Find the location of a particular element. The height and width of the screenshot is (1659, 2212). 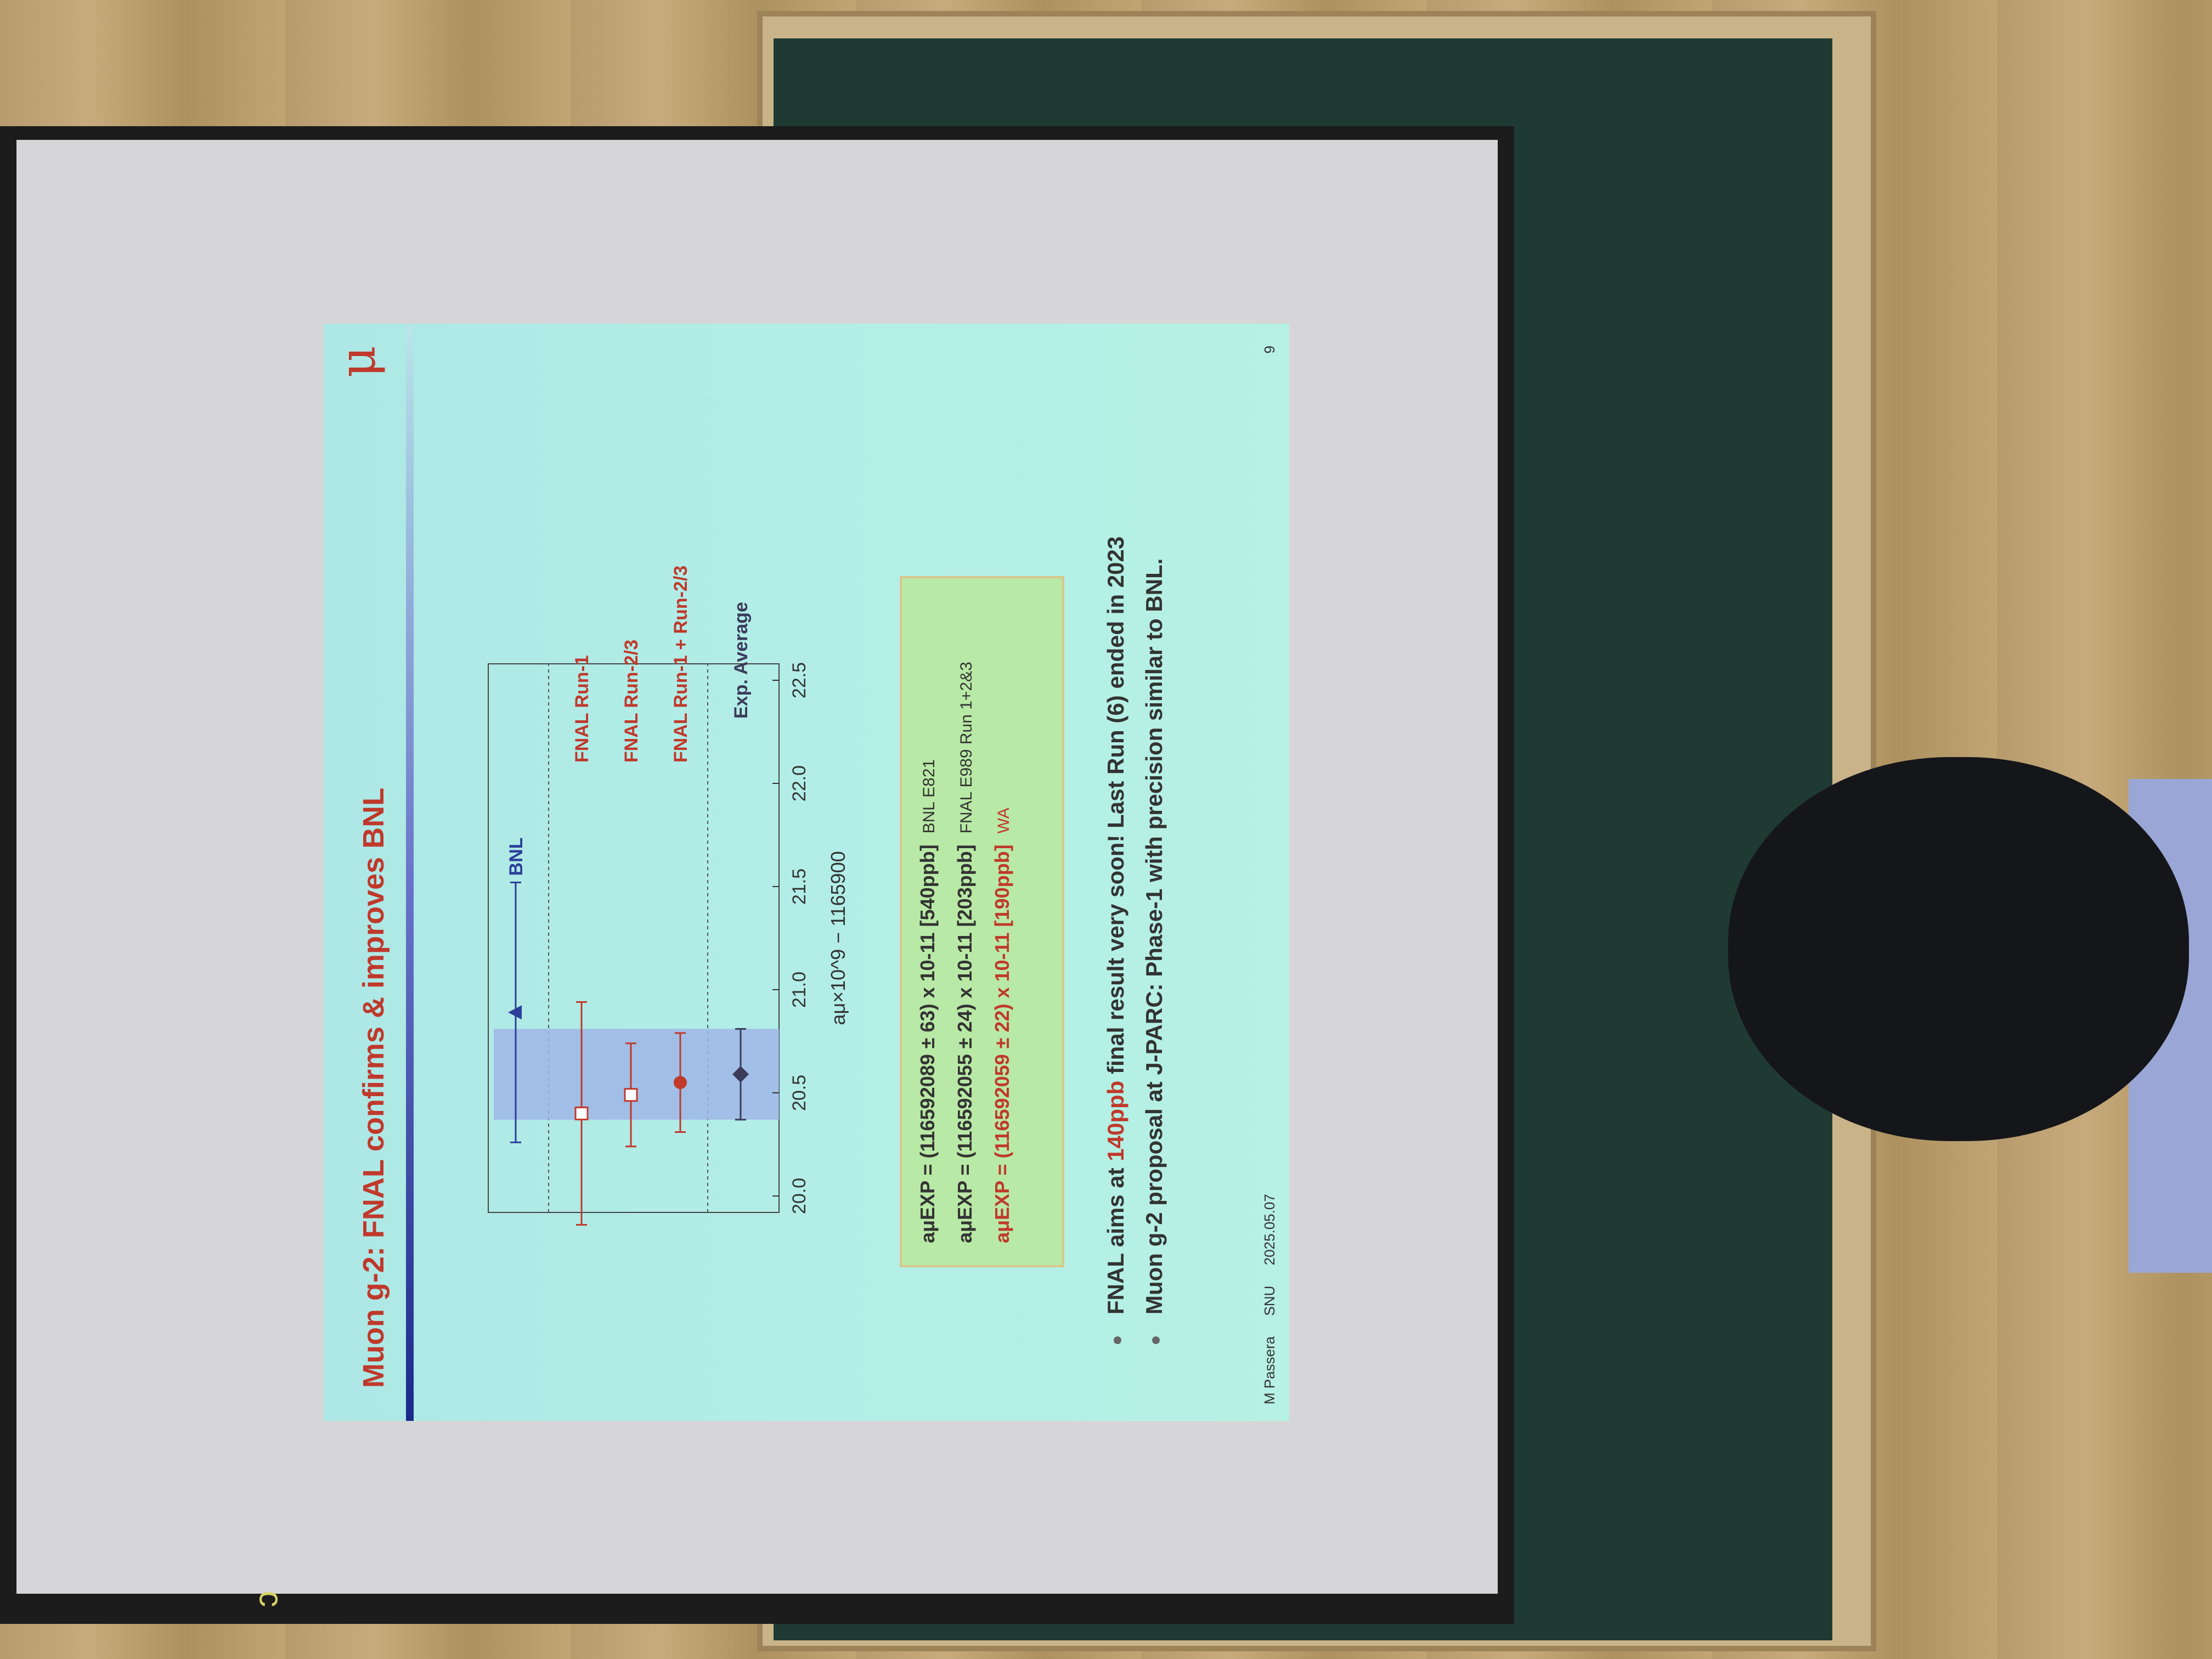

bullet-text: FNAL aims at is located at coordinates (1115, 1238).